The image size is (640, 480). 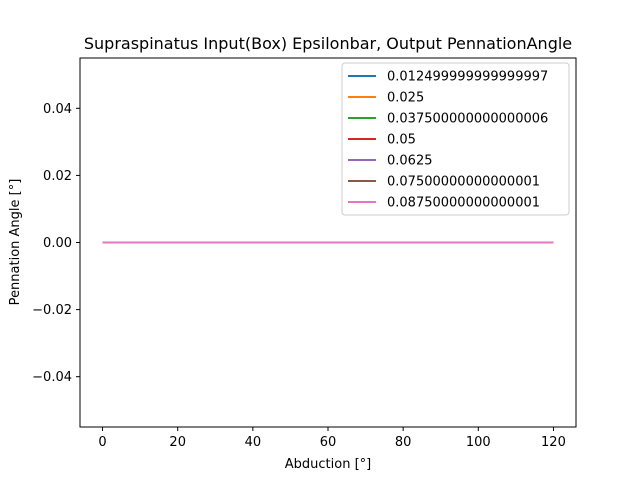 I want to click on y-tick-label: −0.02, so click(x=52, y=310).